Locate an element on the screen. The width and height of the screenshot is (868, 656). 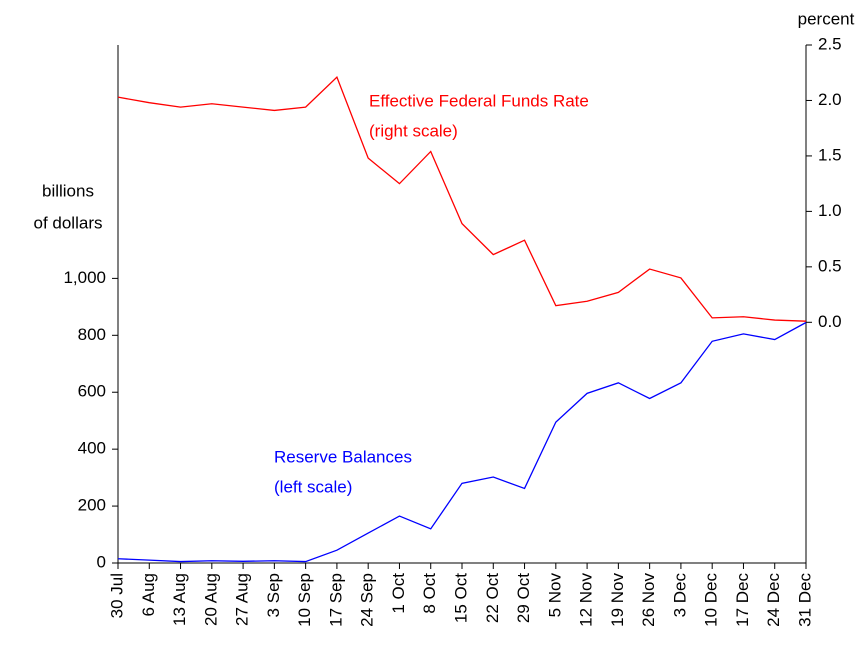
x-tick-label: 1 Oct is located at coordinates (398, 593).